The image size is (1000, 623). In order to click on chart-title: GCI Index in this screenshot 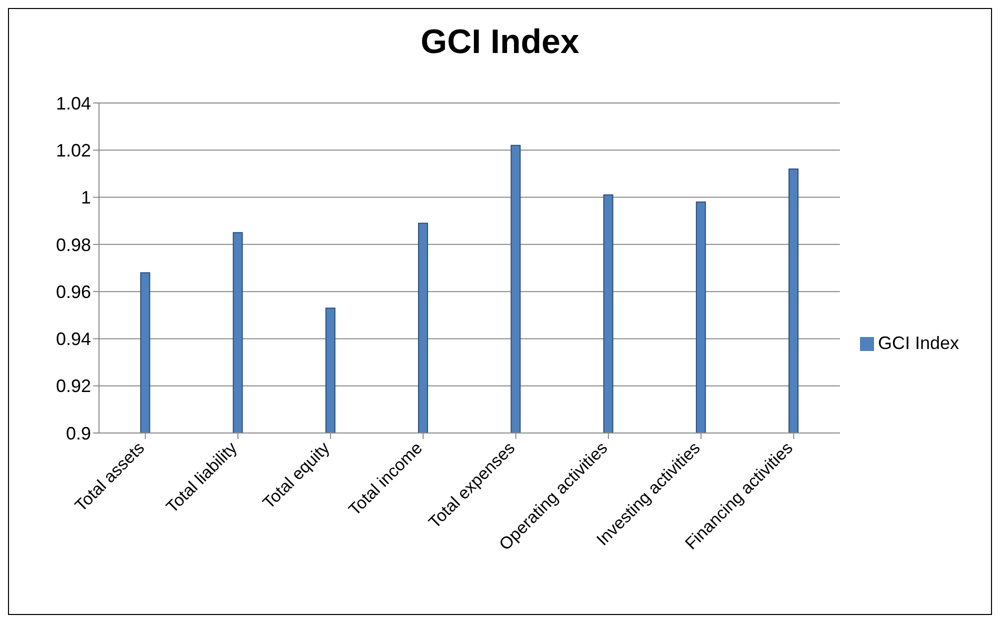, I will do `click(500, 42)`.